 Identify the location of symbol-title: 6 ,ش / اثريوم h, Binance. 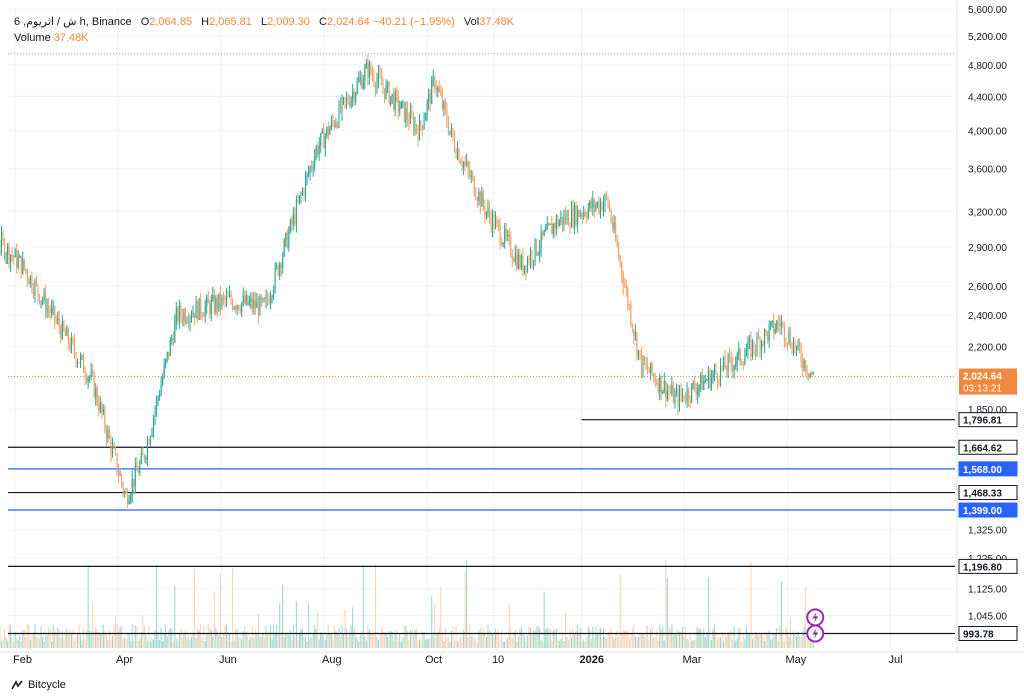
(73, 22).